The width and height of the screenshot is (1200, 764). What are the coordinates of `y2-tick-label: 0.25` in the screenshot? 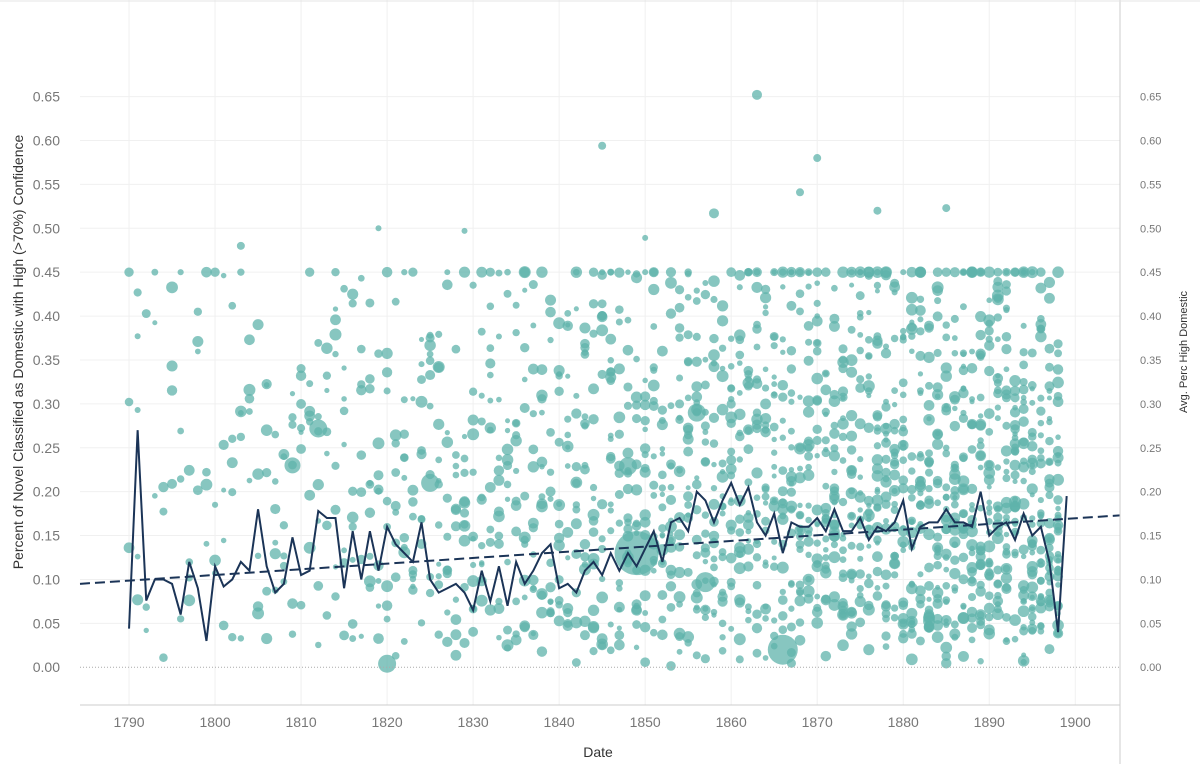 It's located at (1150, 449).